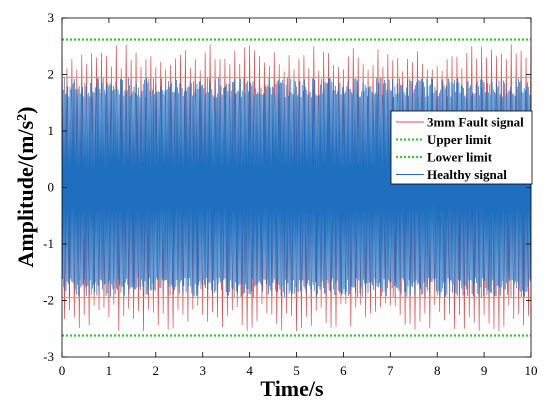 Image resolution: width=550 pixels, height=407 pixels. I want to click on y-tick-label: -3, so click(48, 356).